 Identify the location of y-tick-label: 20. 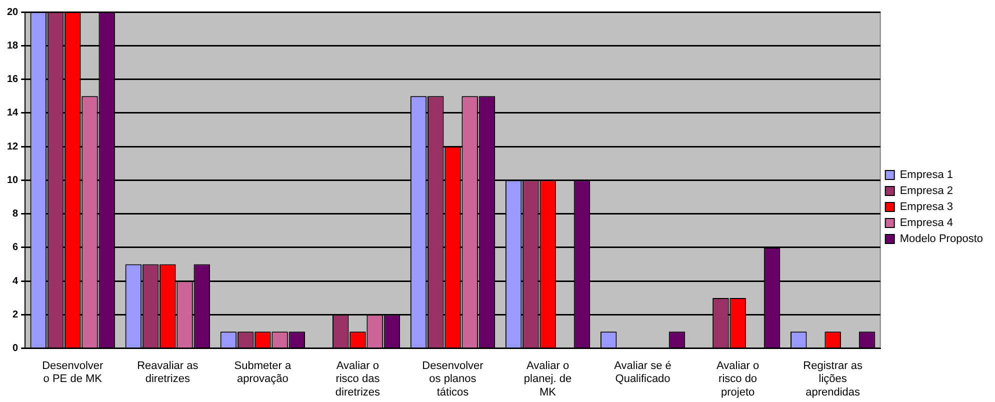
(13, 12).